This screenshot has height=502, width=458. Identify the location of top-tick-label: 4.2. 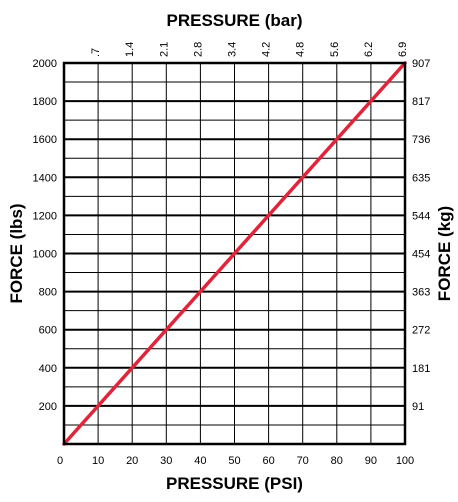
(267, 49).